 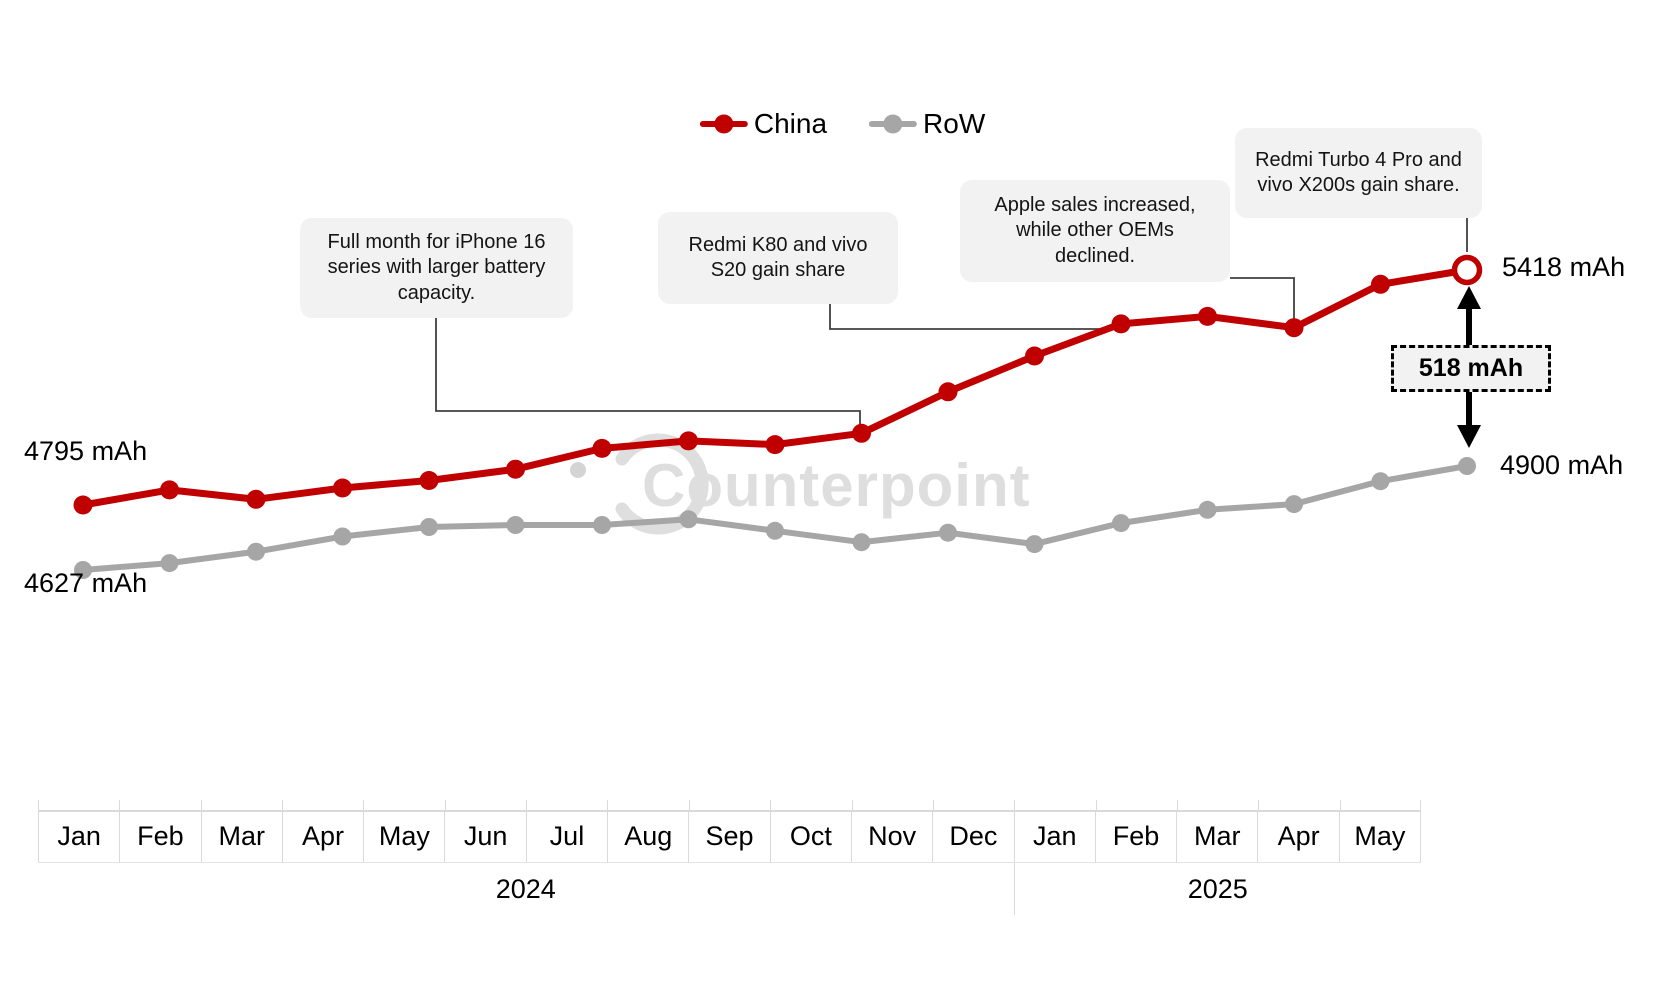 I want to click on row-line-marker-icon, so click(x=893, y=124).